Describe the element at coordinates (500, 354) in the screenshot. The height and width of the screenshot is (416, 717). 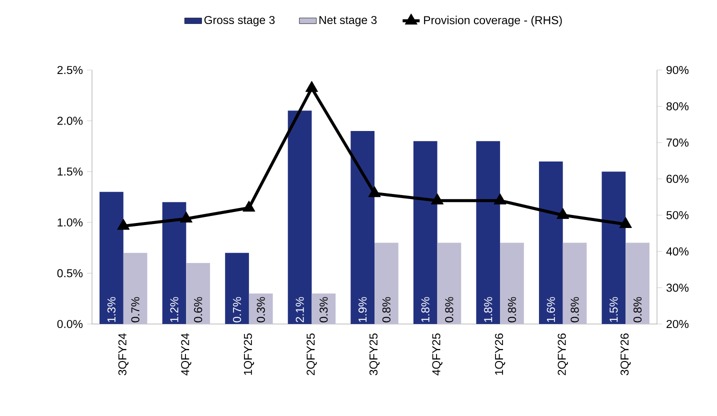
I see `x-tick-label: 1QFY26` at that location.